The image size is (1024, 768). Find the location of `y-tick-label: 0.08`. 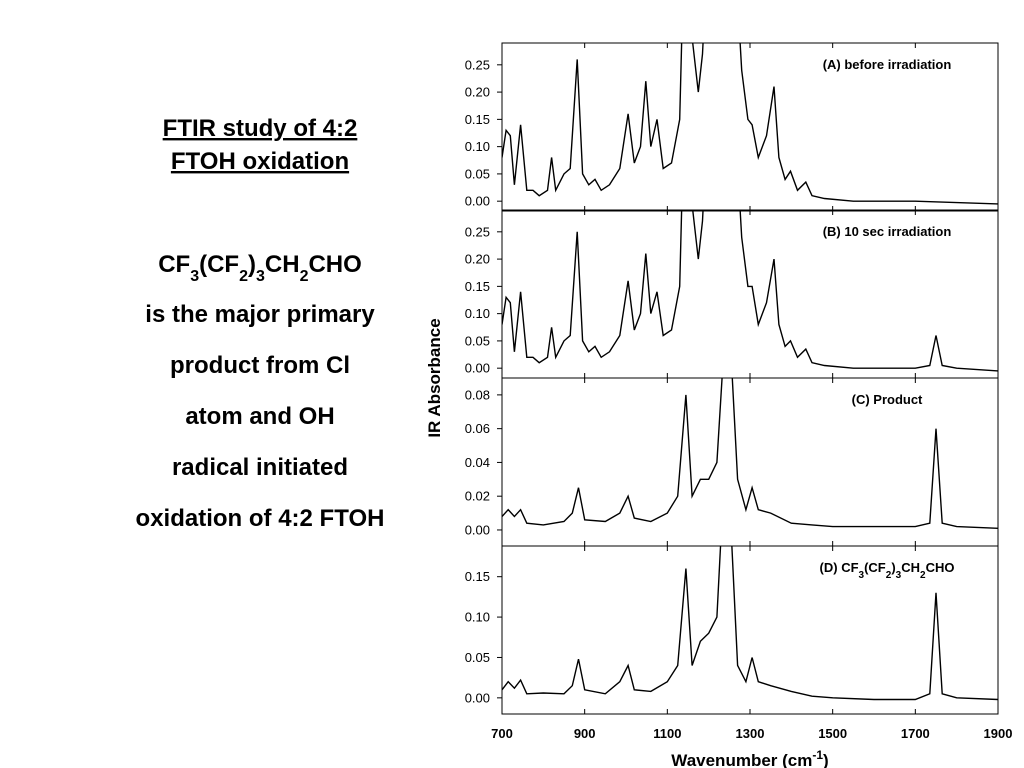

y-tick-label: 0.08 is located at coordinates (477, 394).